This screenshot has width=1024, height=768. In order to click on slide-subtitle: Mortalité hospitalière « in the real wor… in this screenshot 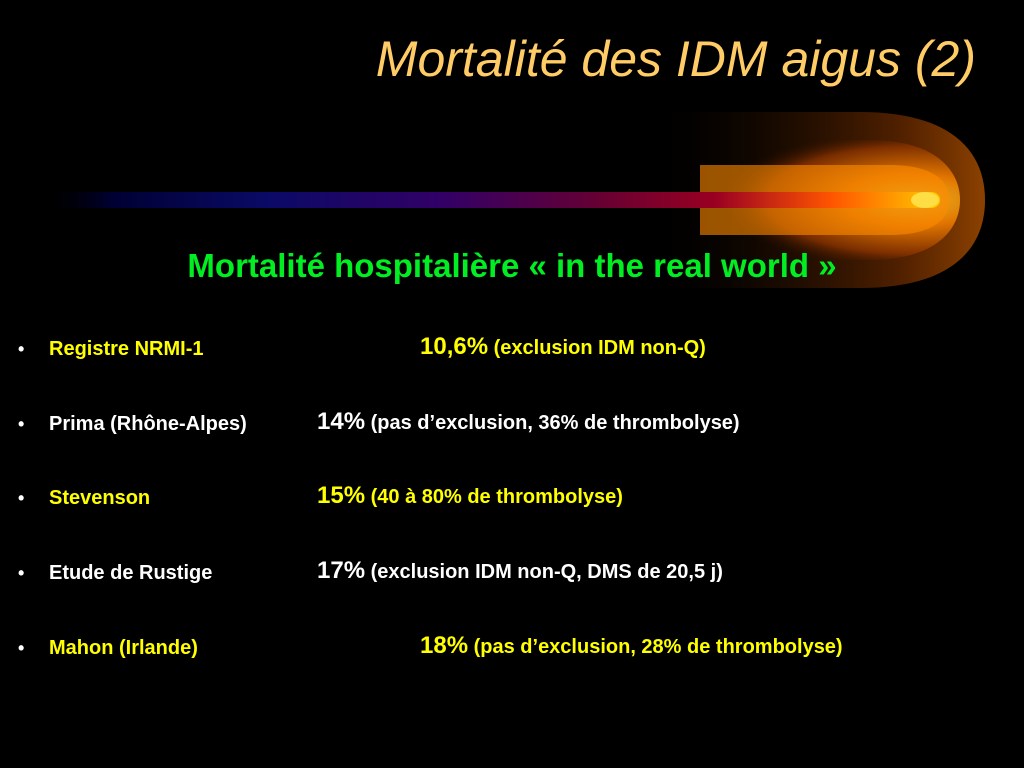, I will do `click(512, 265)`.